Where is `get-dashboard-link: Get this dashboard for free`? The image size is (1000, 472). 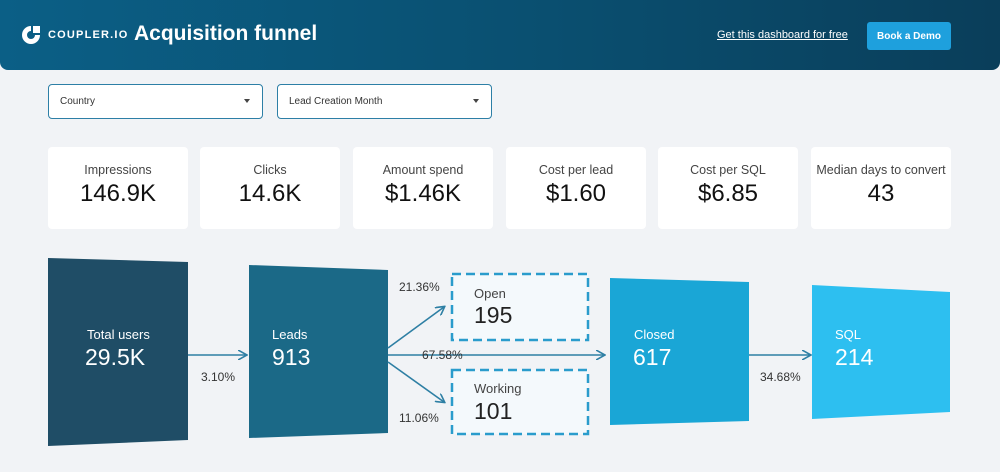 get-dashboard-link: Get this dashboard for free is located at coordinates (782, 35).